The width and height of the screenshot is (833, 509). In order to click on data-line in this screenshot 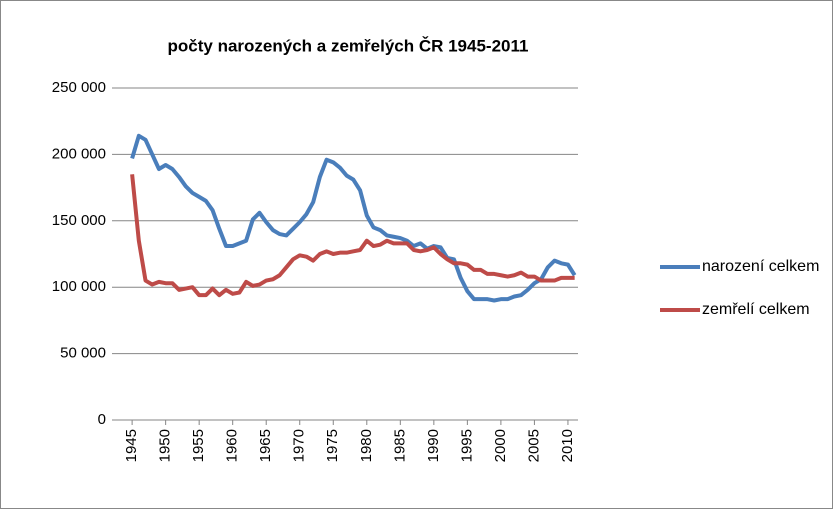, I will do `click(352, 236)`.